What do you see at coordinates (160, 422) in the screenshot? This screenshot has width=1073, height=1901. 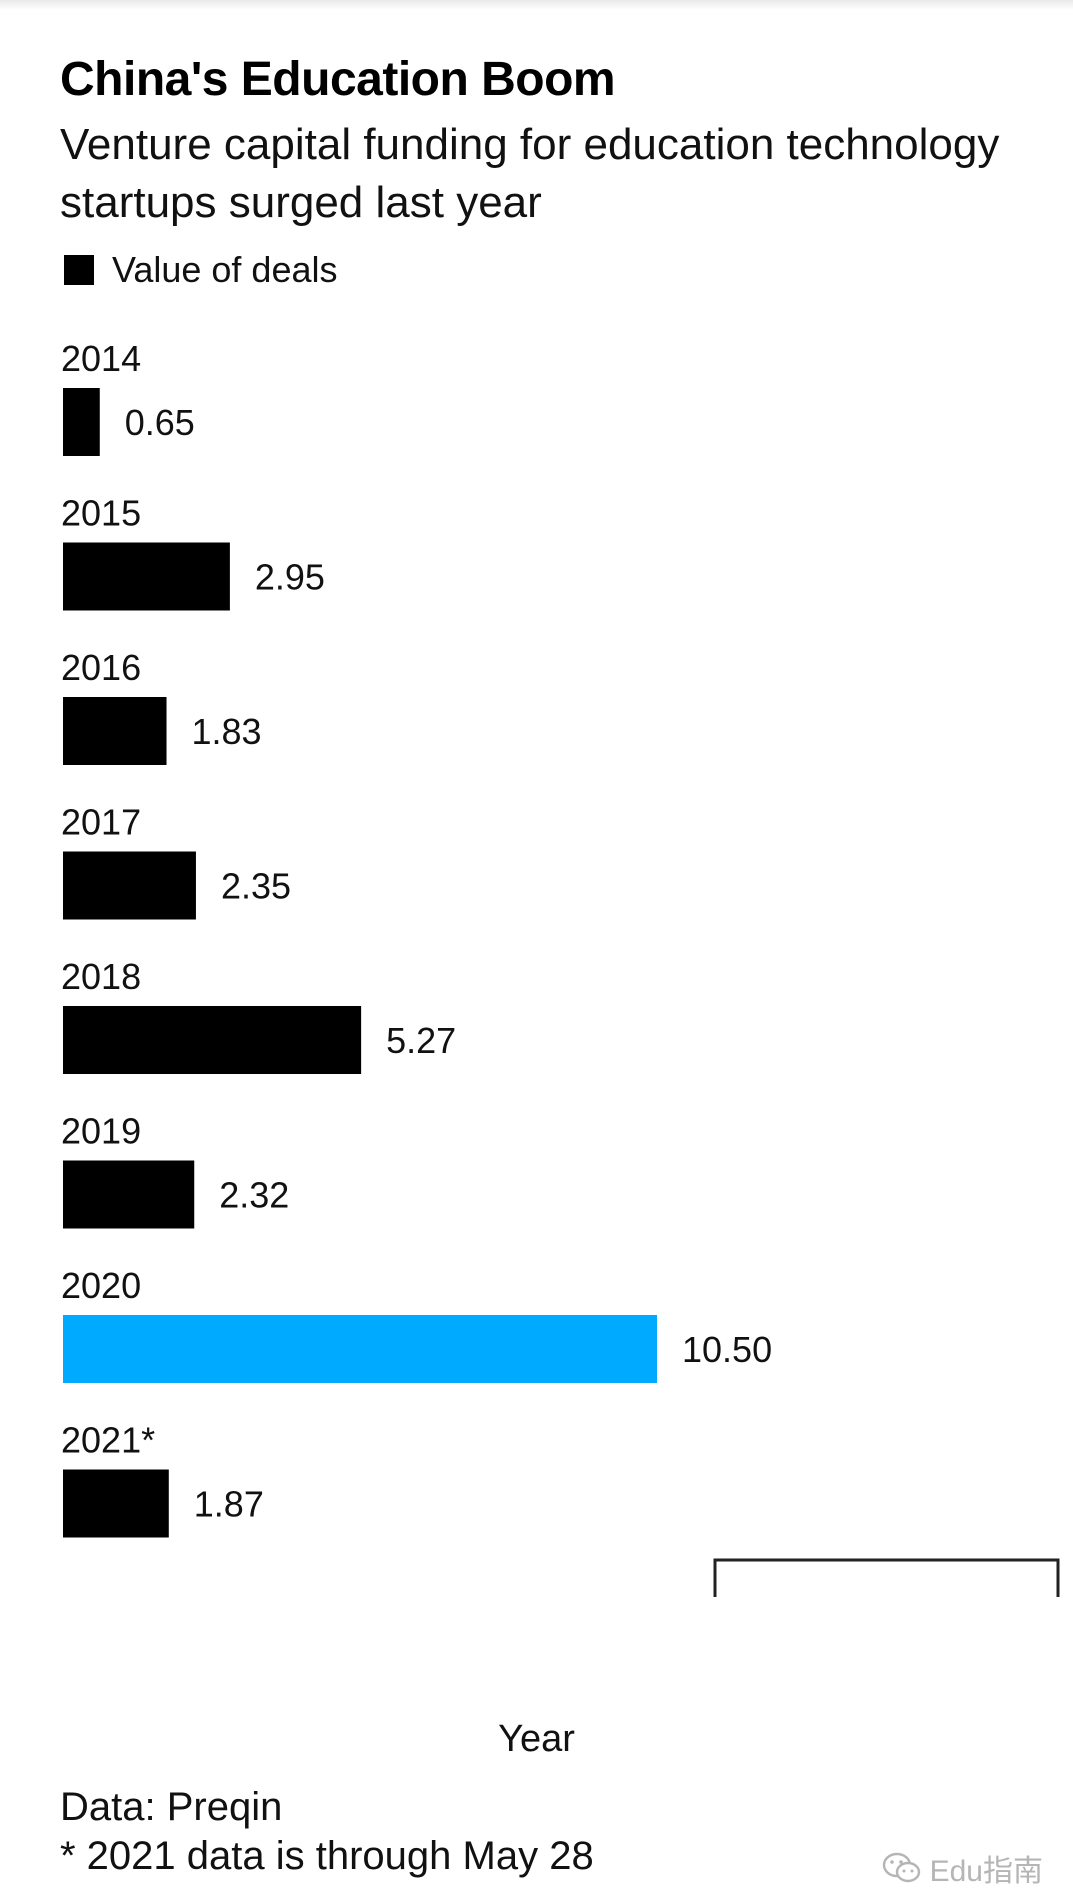 I see `value-label: 0.65` at bounding box center [160, 422].